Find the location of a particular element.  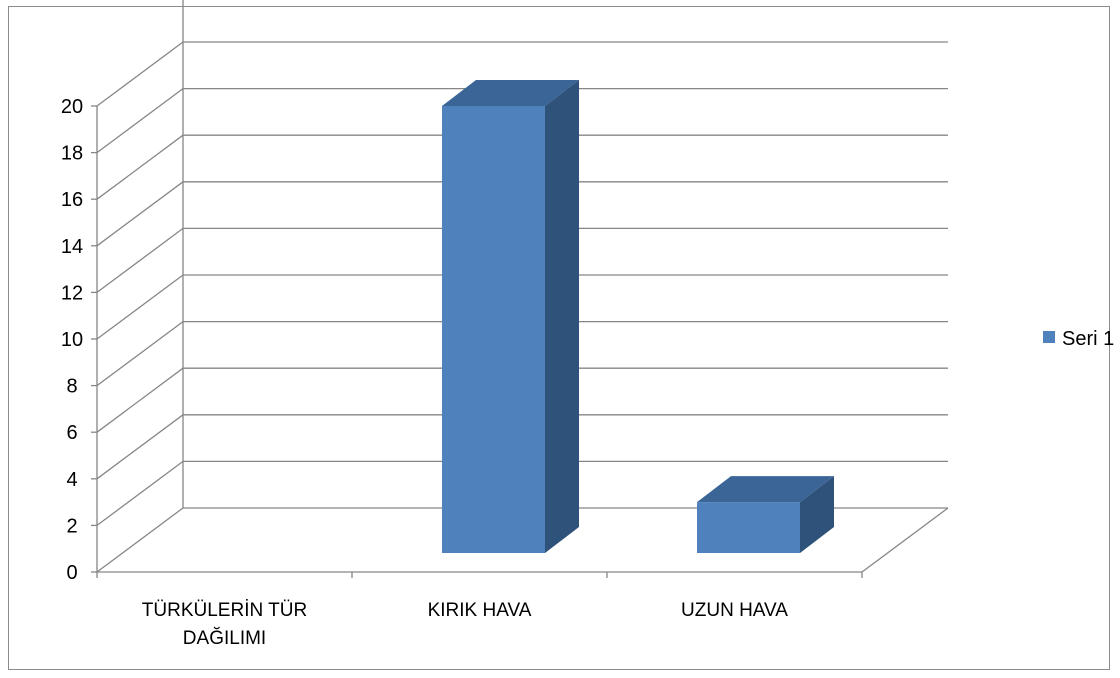

y-tick-label: 10 is located at coordinates (72, 340).